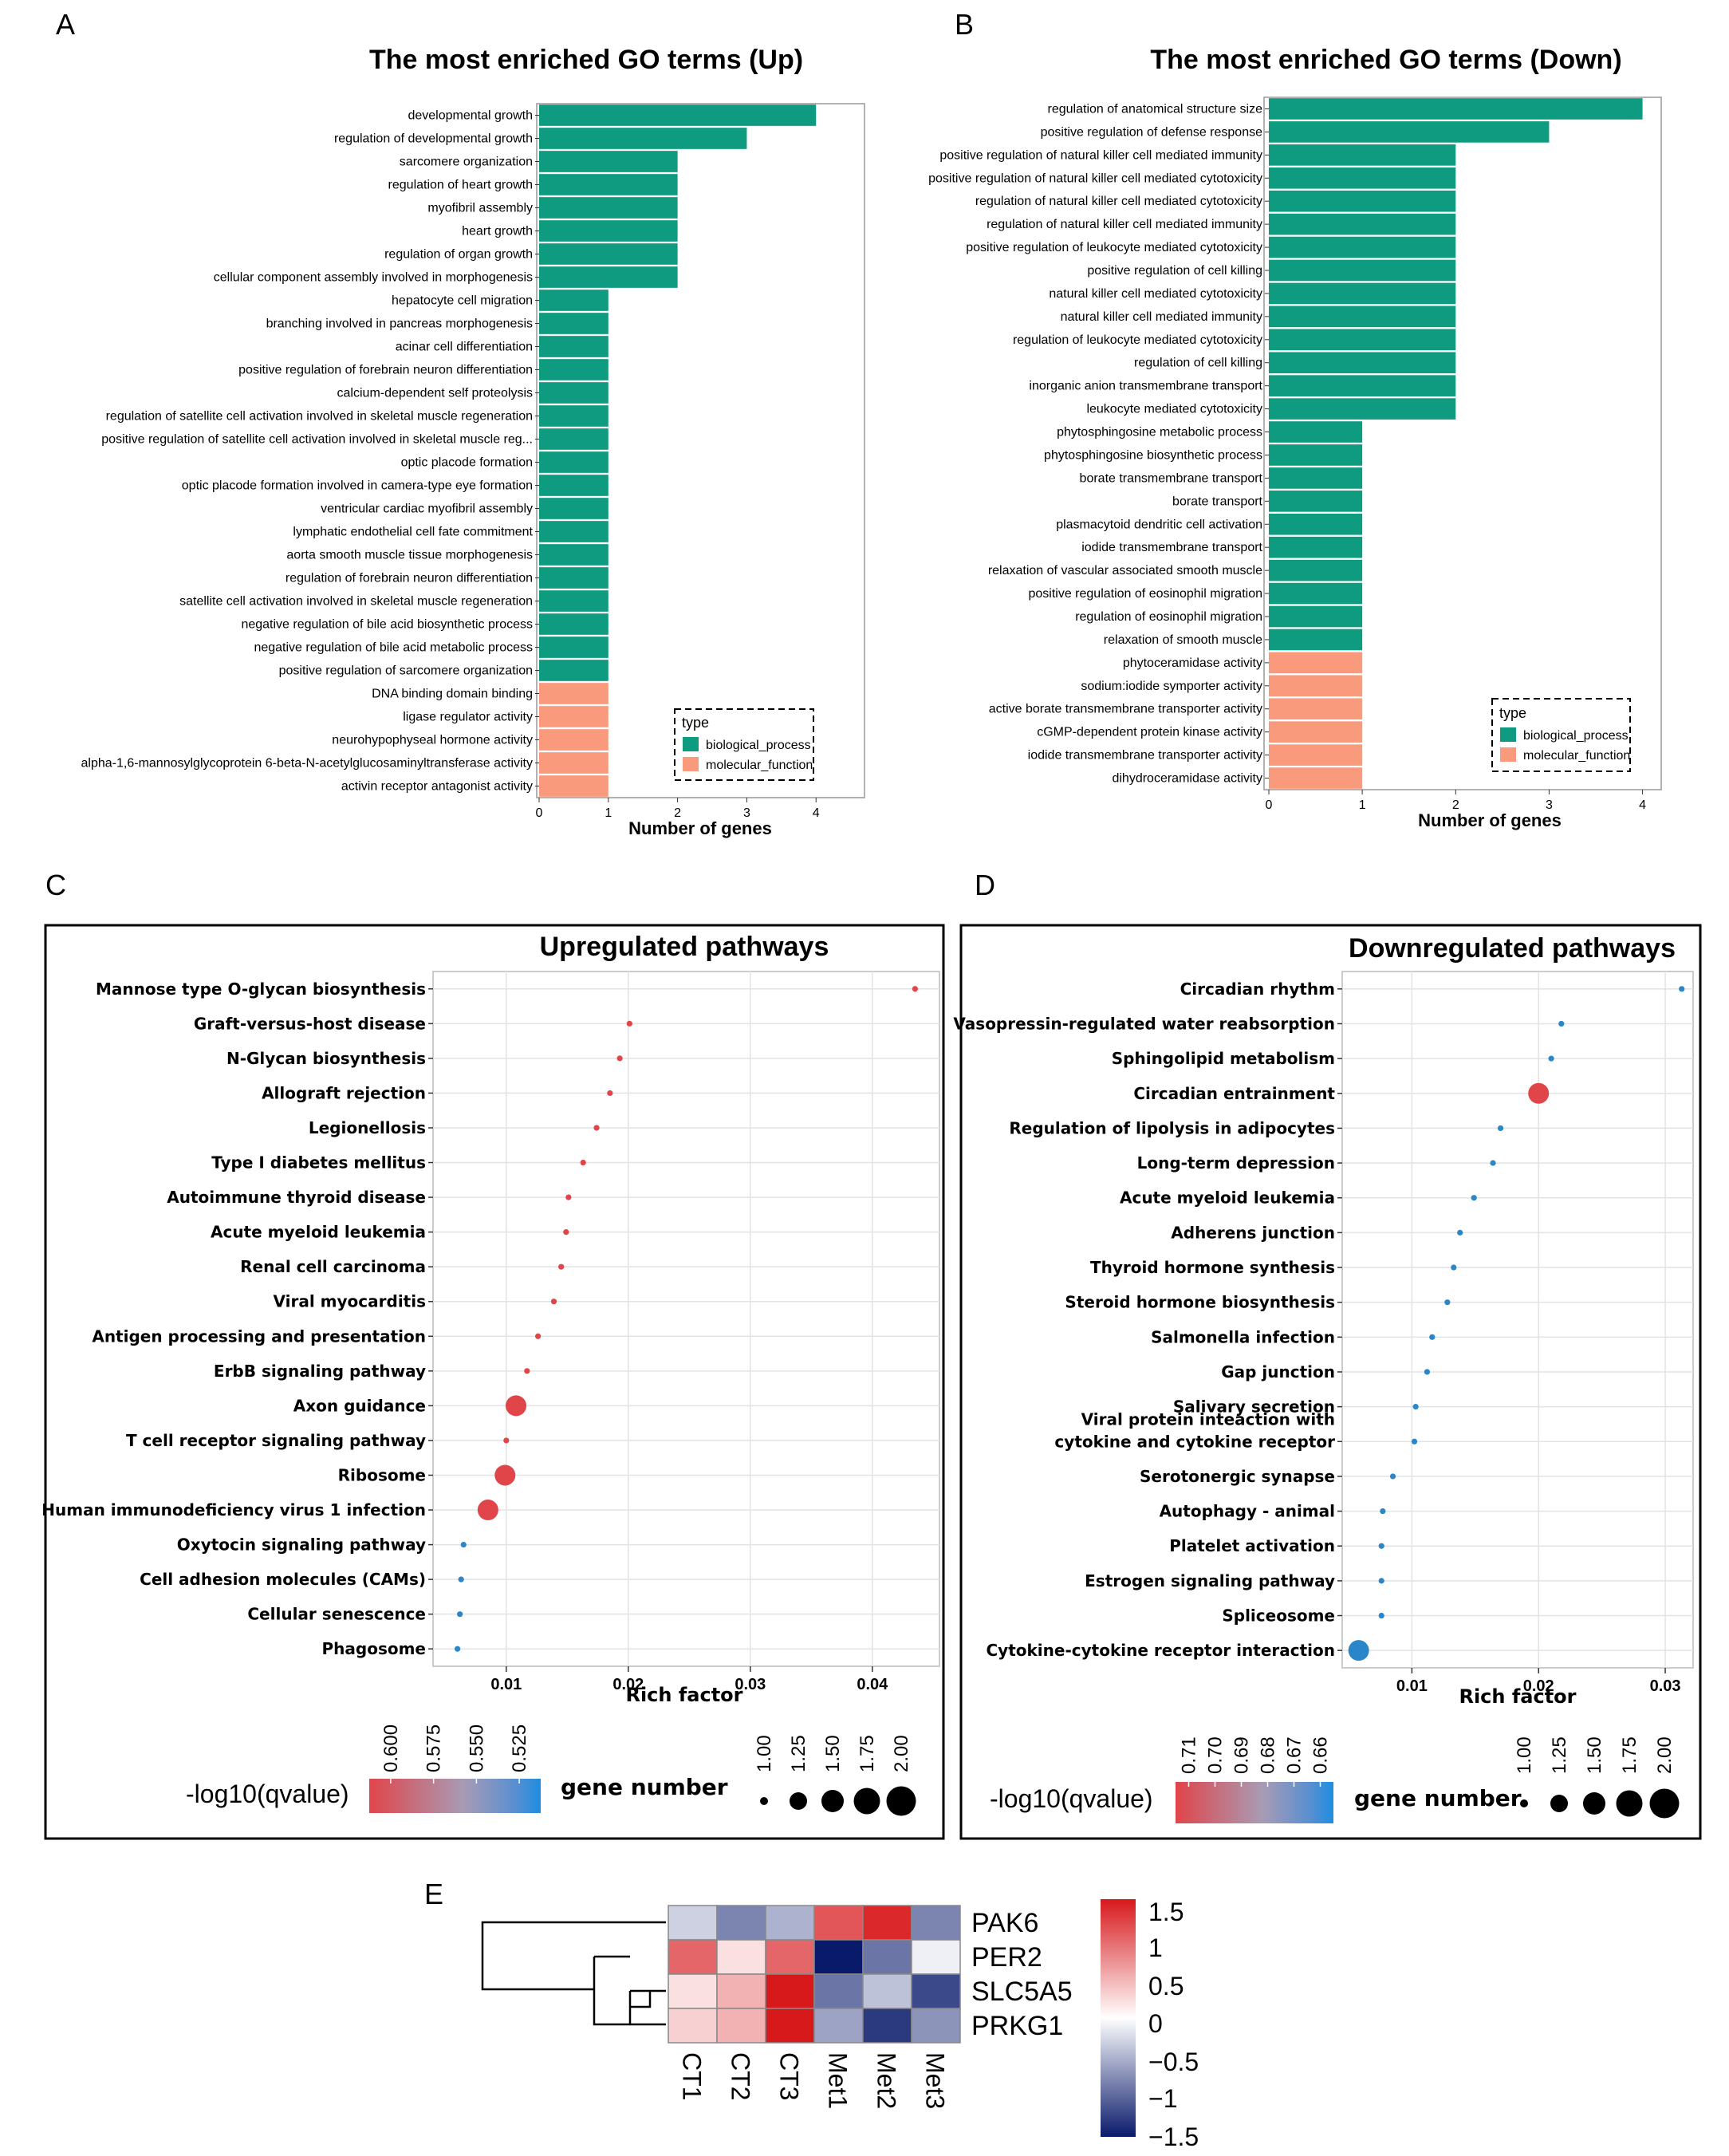 The width and height of the screenshot is (1729, 2156). Describe the element at coordinates (1463, 444) in the screenshot. I see `go-down-plot-frame` at that location.